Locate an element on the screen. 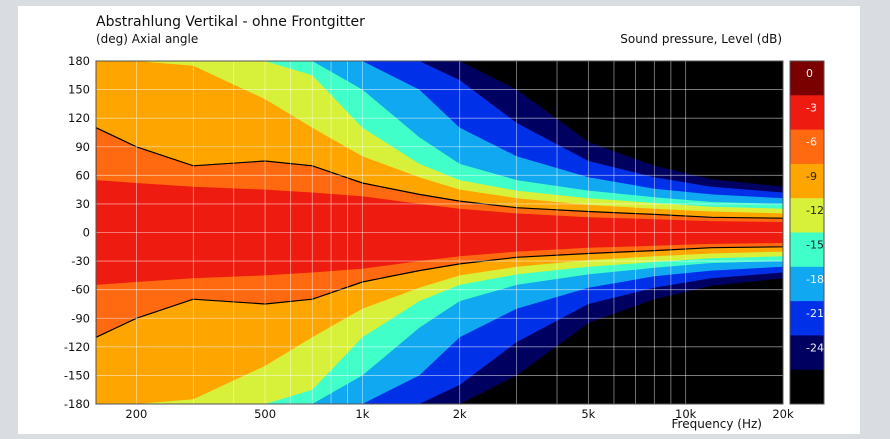 The height and width of the screenshot is (439, 890). colorbar-label: Sound pressure, Level (dB) is located at coordinates (701, 39).